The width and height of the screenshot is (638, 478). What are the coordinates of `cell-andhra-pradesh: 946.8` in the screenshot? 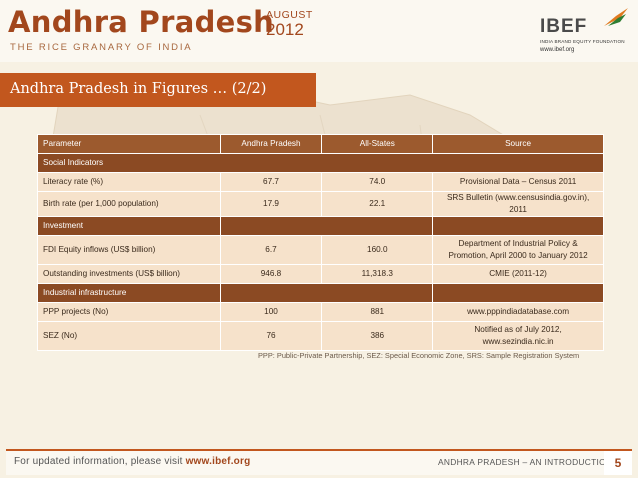 It's located at (271, 274).